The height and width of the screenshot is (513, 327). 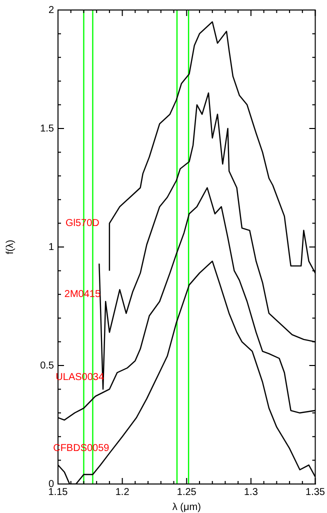 I want to click on y-tick-label: 1, so click(x=51, y=247).